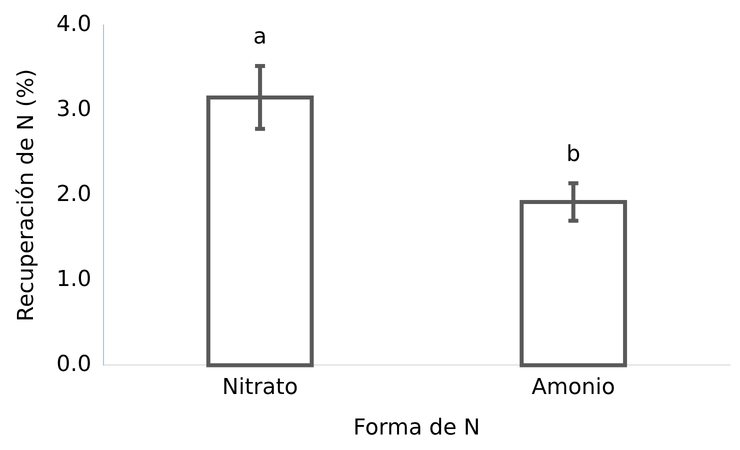 Image resolution: width=740 pixels, height=450 pixels. What do you see at coordinates (416, 428) in the screenshot?
I see `x-axis-title: Forma de N` at bounding box center [416, 428].